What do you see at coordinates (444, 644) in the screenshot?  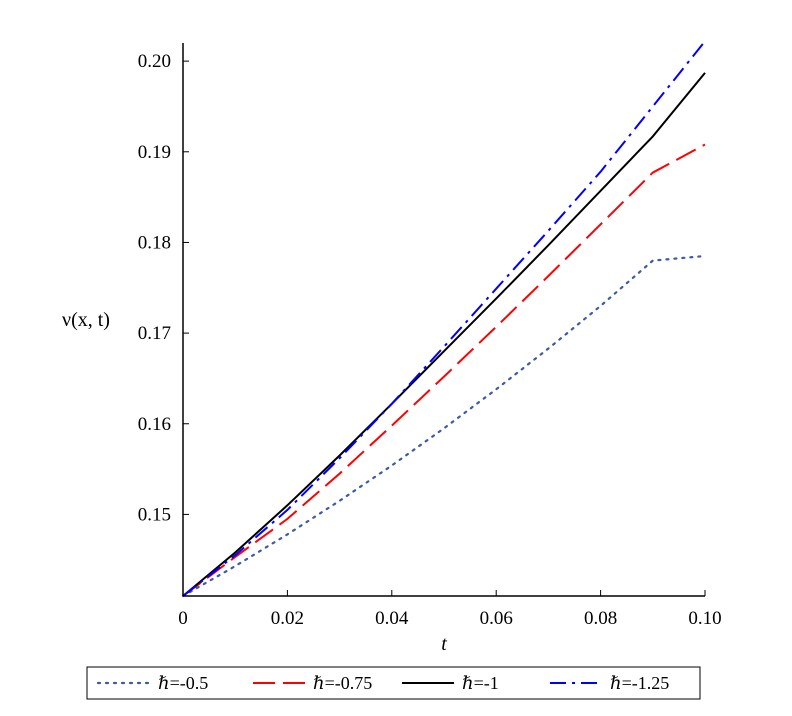 I see `x-axis-label: t` at bounding box center [444, 644].